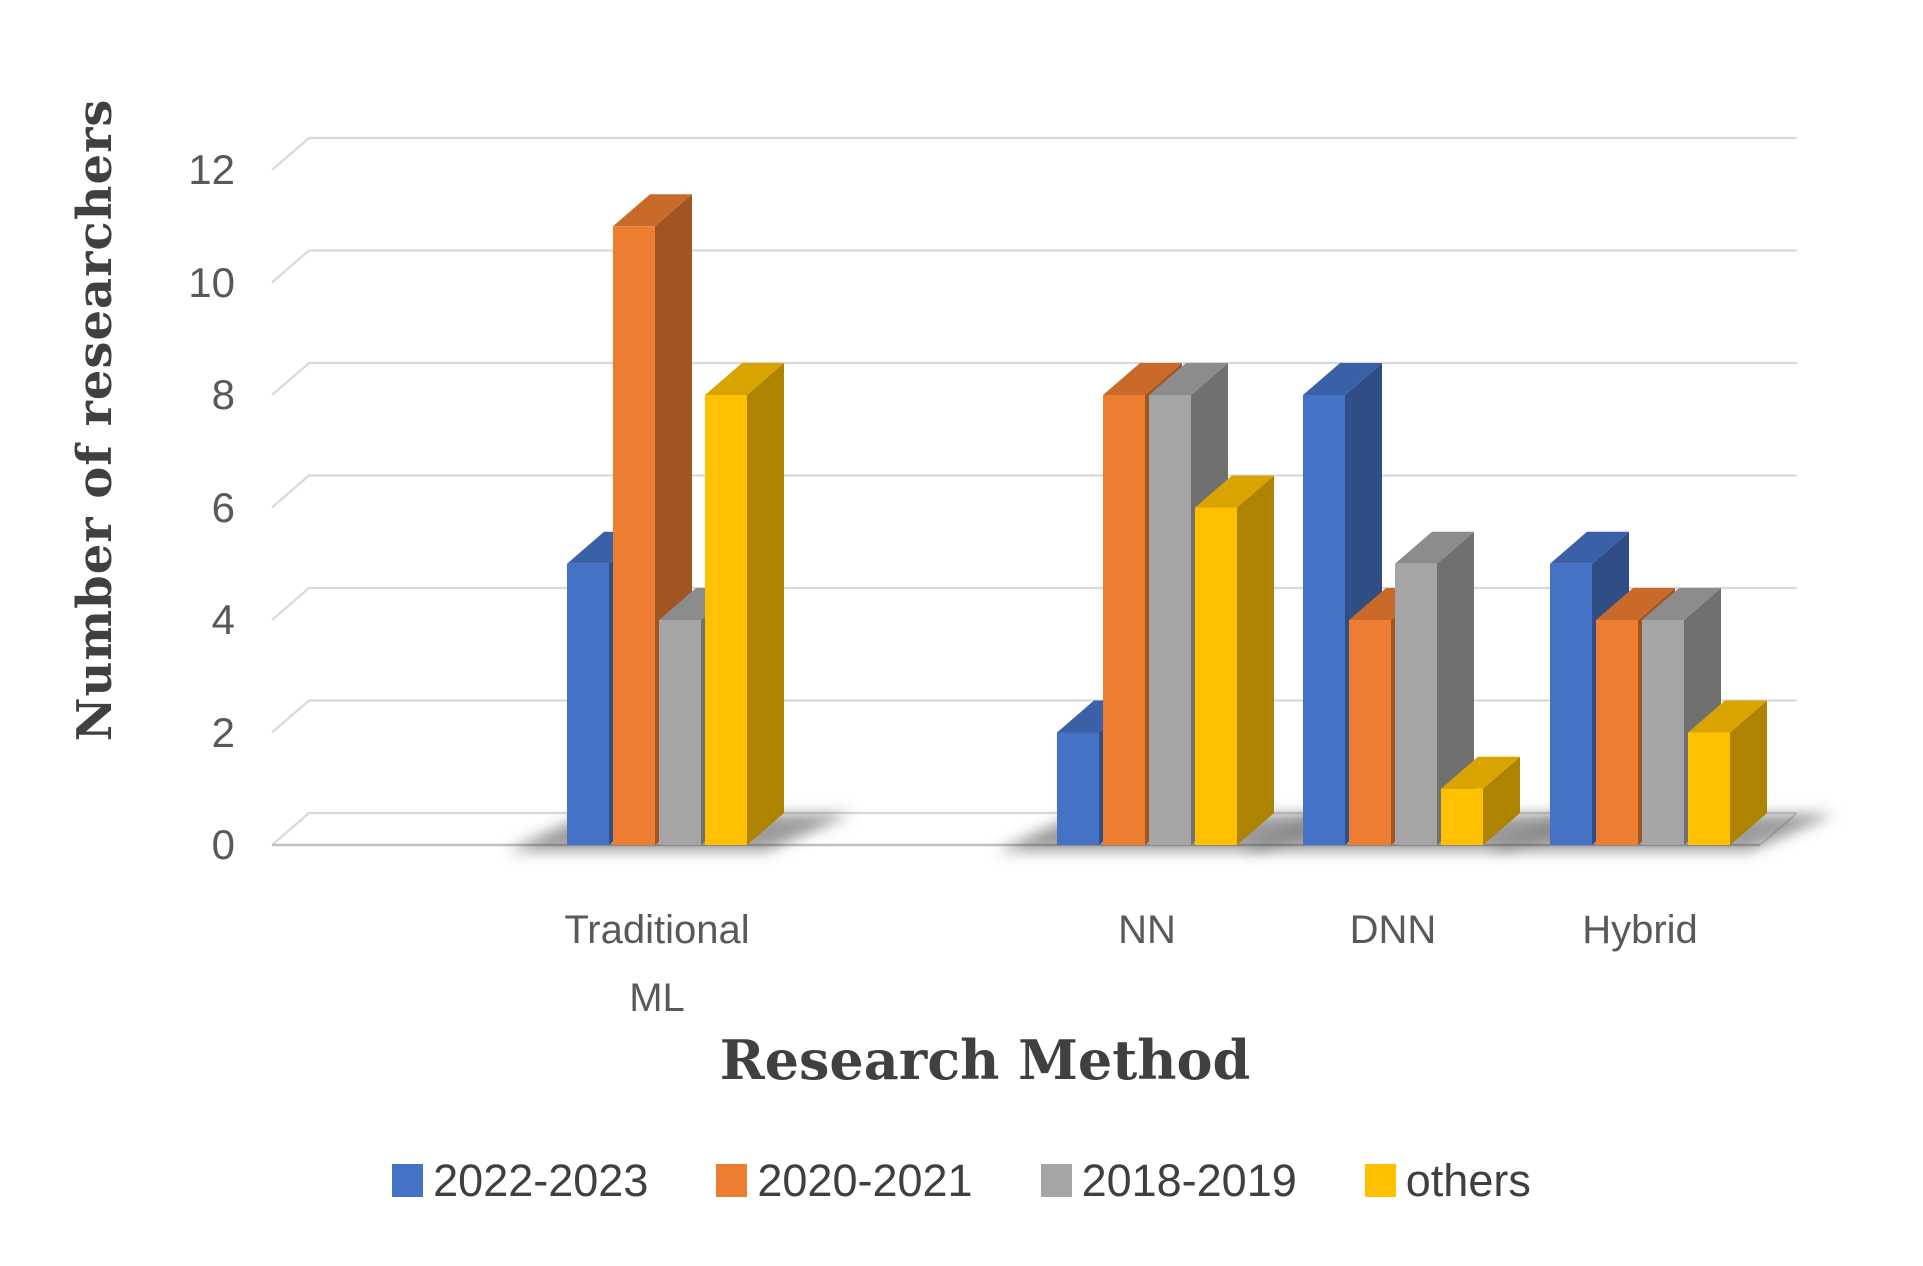  I want to click on legend-item: 2020-2021, so click(844, 1180).